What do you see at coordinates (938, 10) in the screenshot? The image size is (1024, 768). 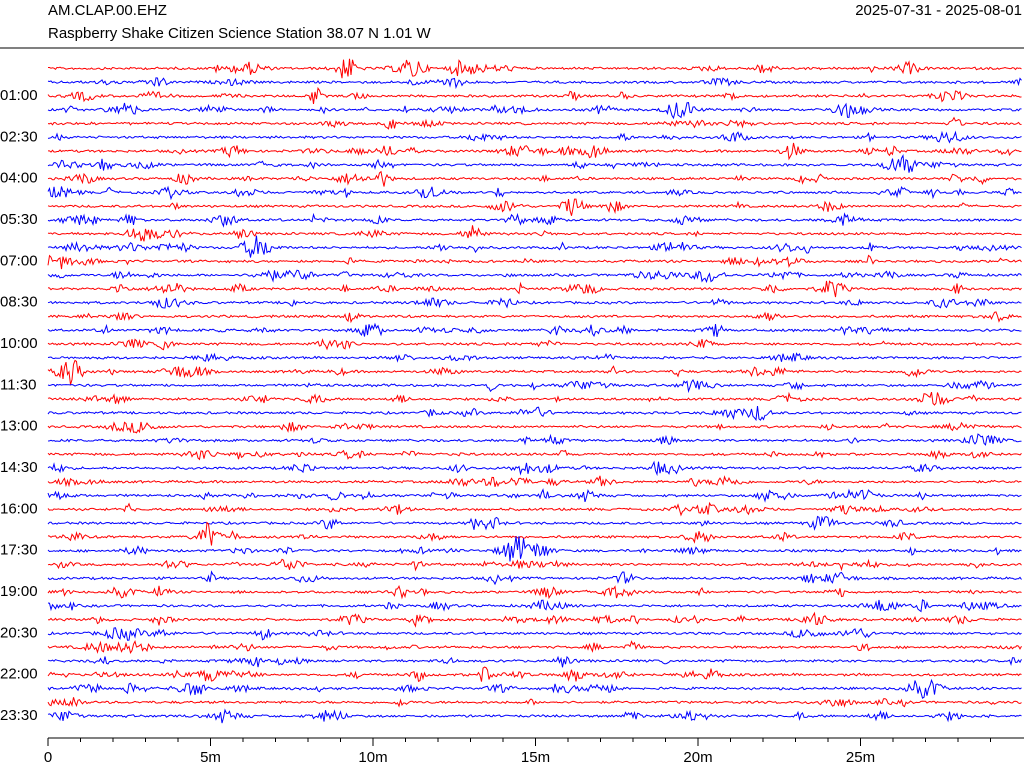 I see `date-range: 2025-07-31 - 2025-08-01` at bounding box center [938, 10].